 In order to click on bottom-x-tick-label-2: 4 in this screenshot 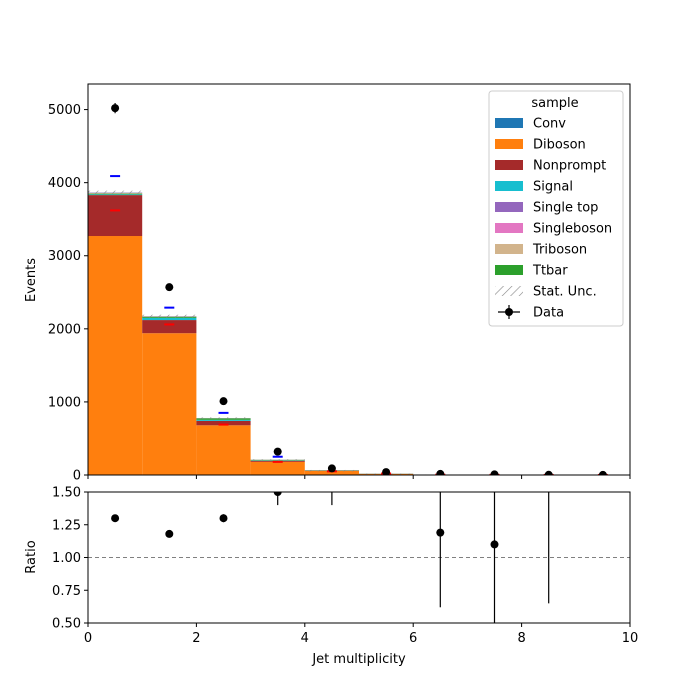, I will do `click(305, 638)`.